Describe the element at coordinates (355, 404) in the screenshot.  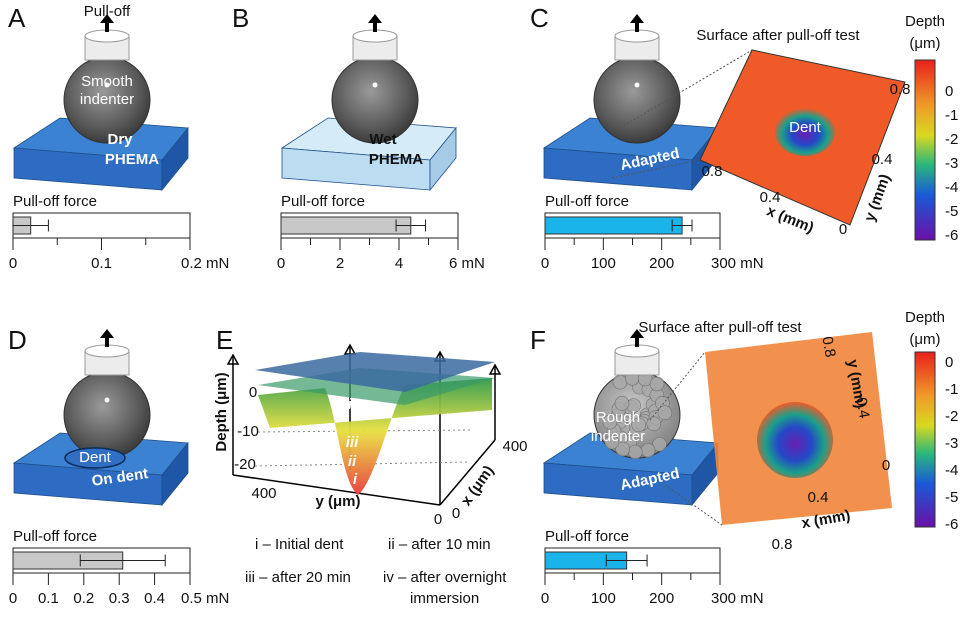
I see `layer-label: iv` at that location.